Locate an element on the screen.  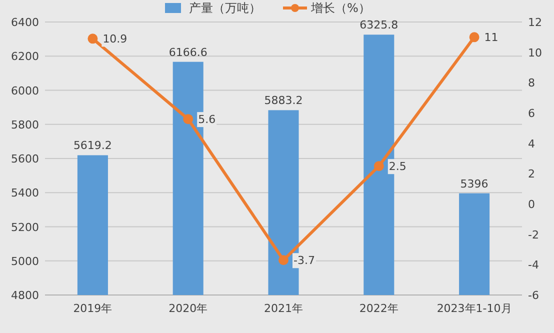
y-tick-label: 5400 is located at coordinates (25, 193).